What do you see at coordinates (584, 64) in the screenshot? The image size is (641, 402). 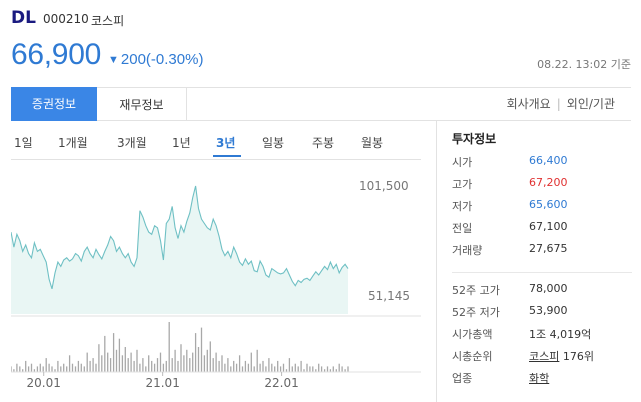 I see `timestamp: 08.22. 13:02 기준` at bounding box center [584, 64].